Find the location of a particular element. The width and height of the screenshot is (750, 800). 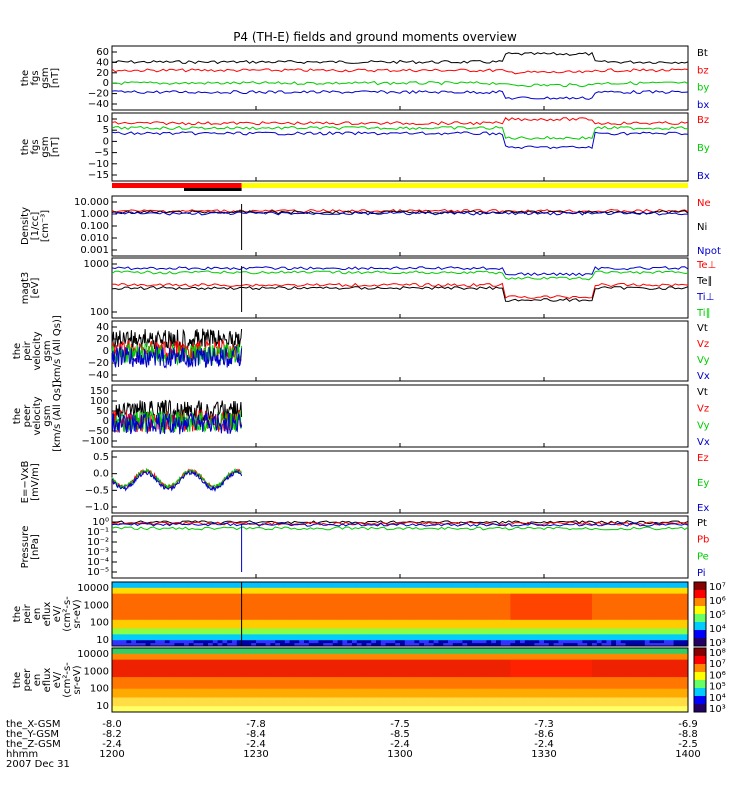

panel-frame is located at coordinates (400, 614).